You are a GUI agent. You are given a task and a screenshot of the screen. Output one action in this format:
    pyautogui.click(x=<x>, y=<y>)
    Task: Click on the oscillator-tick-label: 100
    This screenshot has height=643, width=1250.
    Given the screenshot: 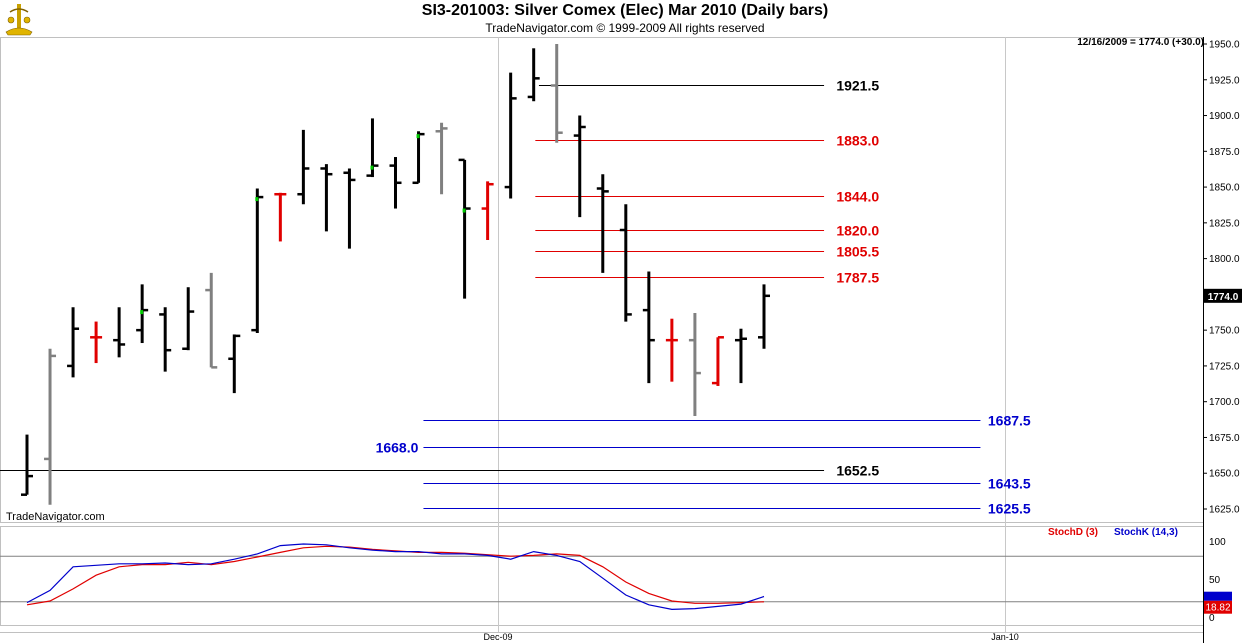 What is the action you would take?
    pyautogui.click(x=1217, y=542)
    